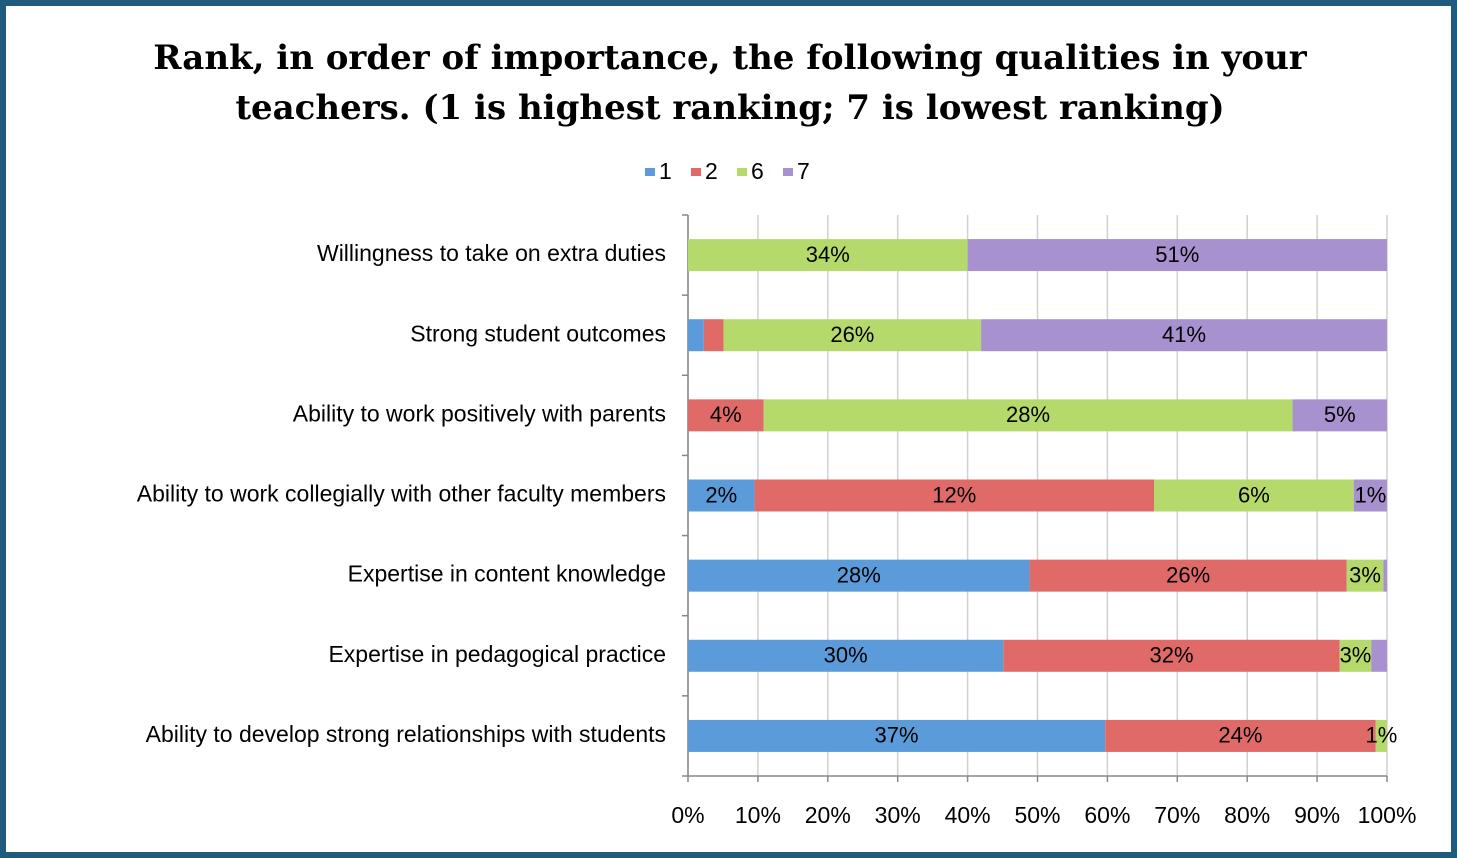  Describe the element at coordinates (758, 815) in the screenshot. I see `x-tick-label: 10%` at that location.